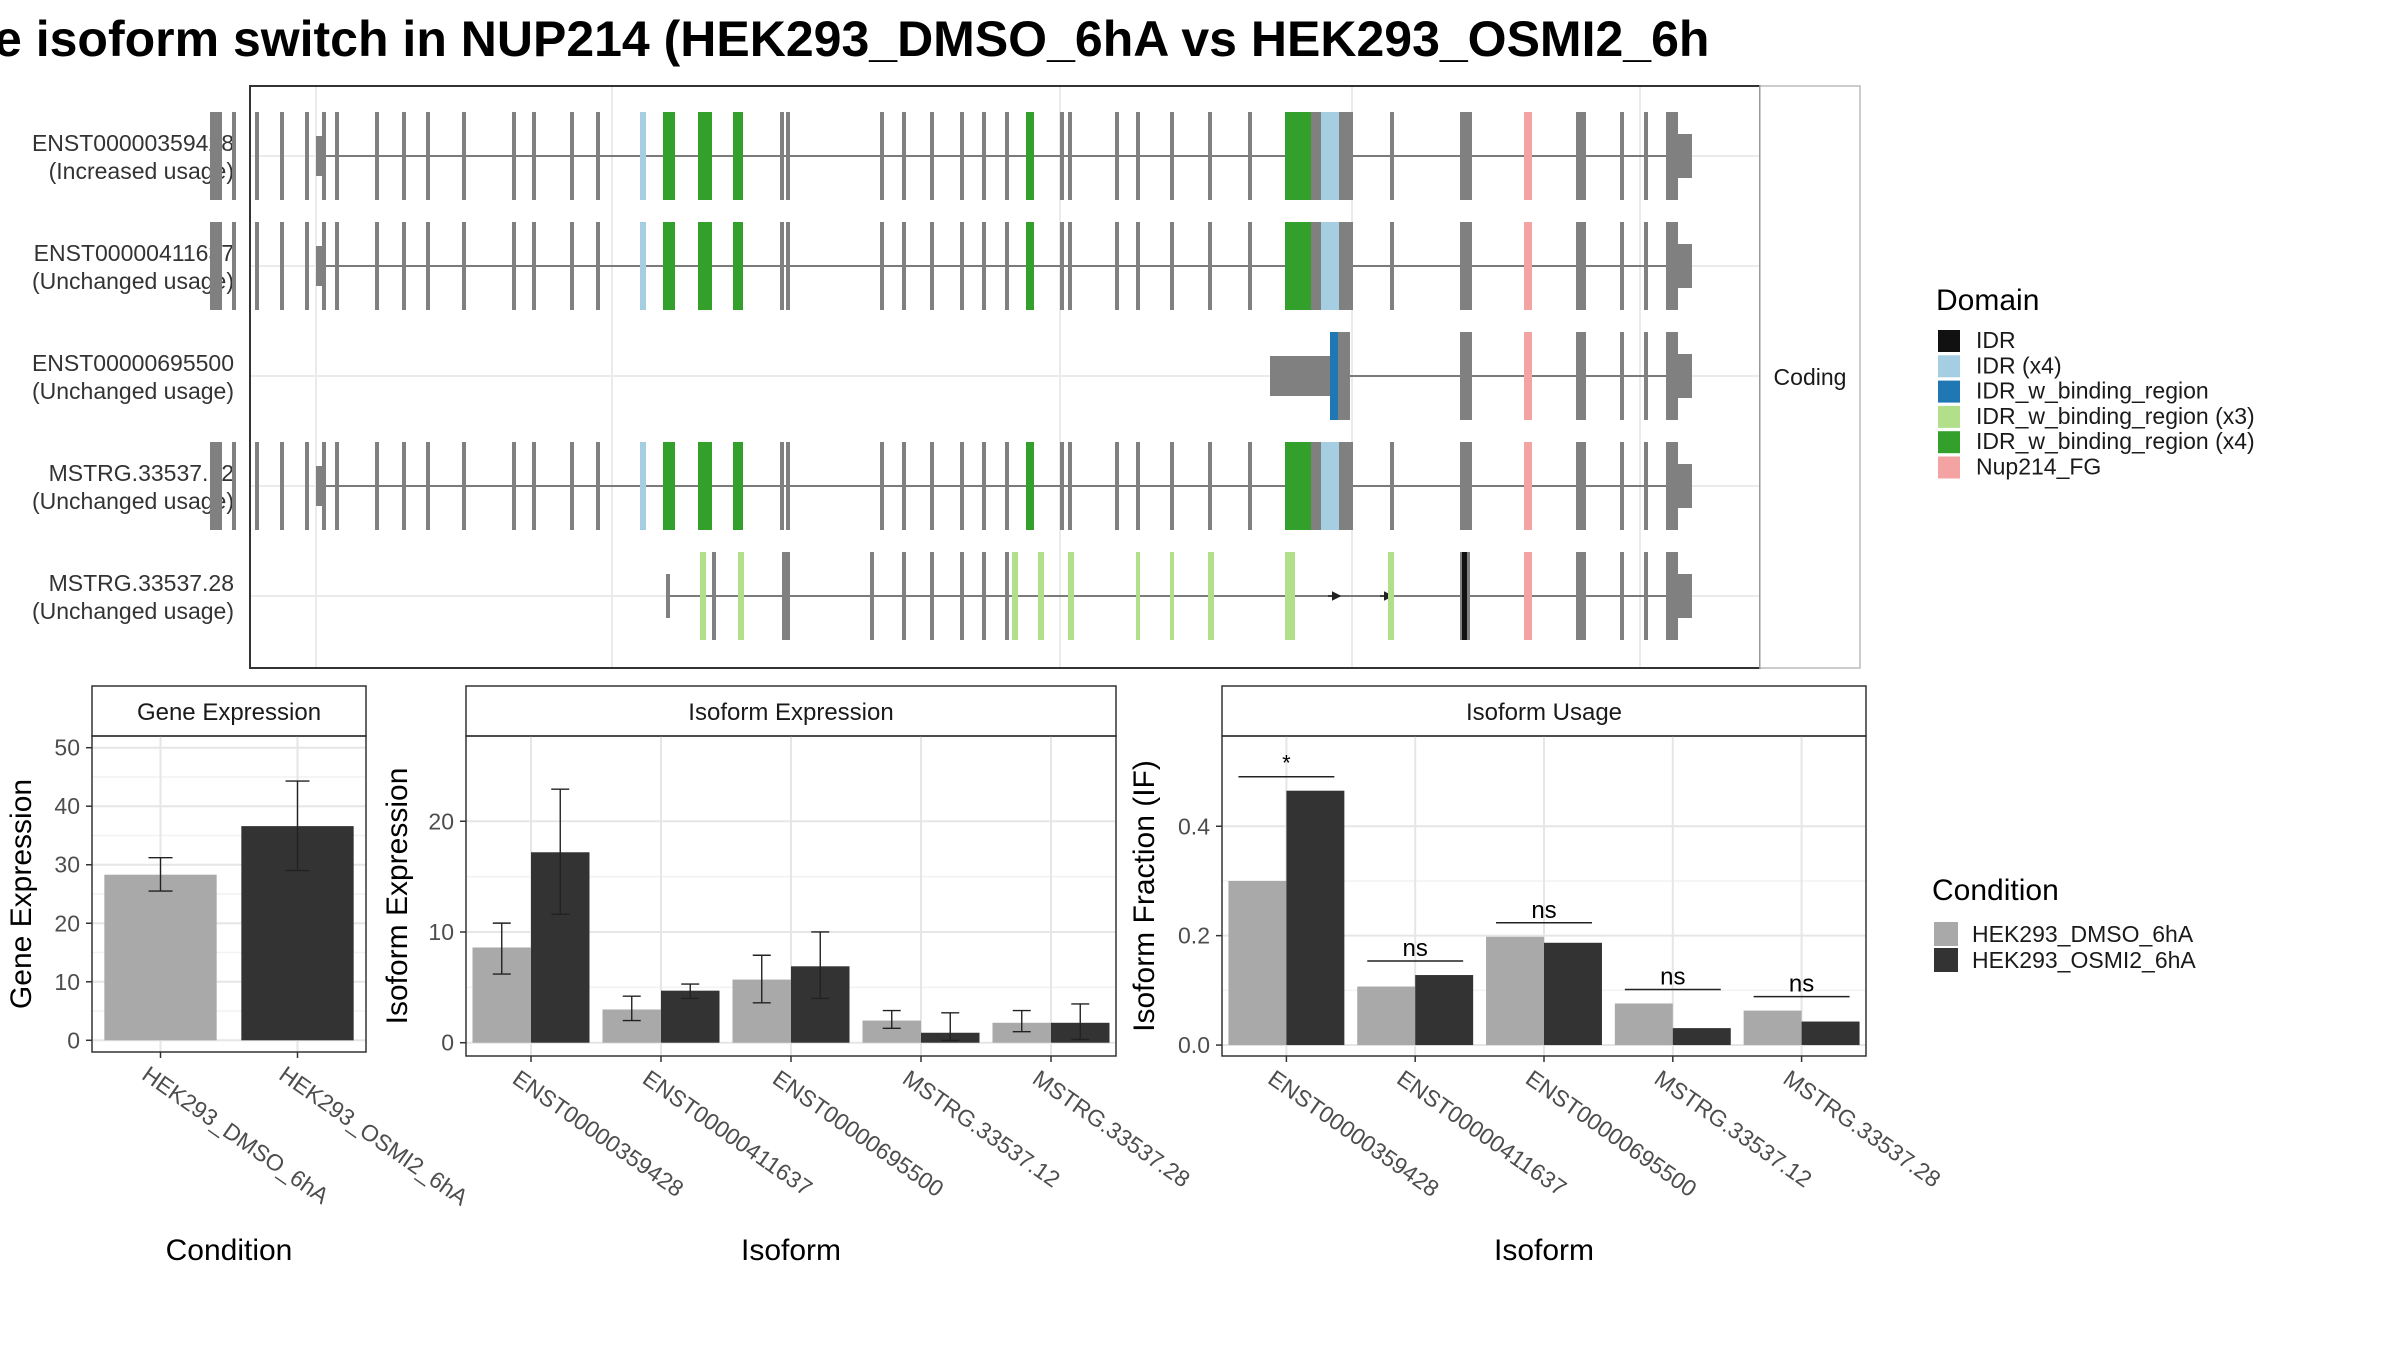 The image size is (2400, 1350). Describe the element at coordinates (2083, 934) in the screenshot. I see `legend-label: HEK293_DMSO_6hA` at that location.